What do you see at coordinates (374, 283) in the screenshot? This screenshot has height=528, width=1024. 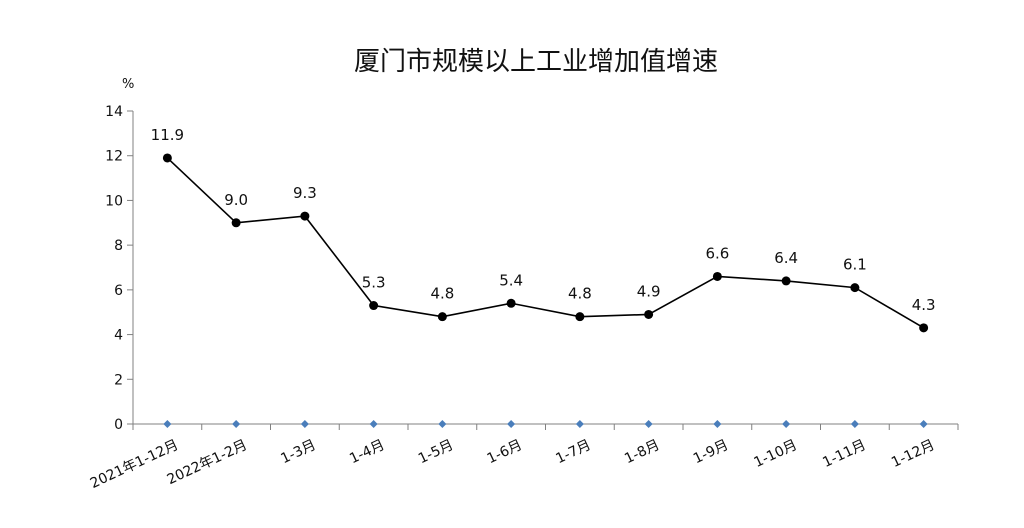 I see `data-label: 5.3` at bounding box center [374, 283].